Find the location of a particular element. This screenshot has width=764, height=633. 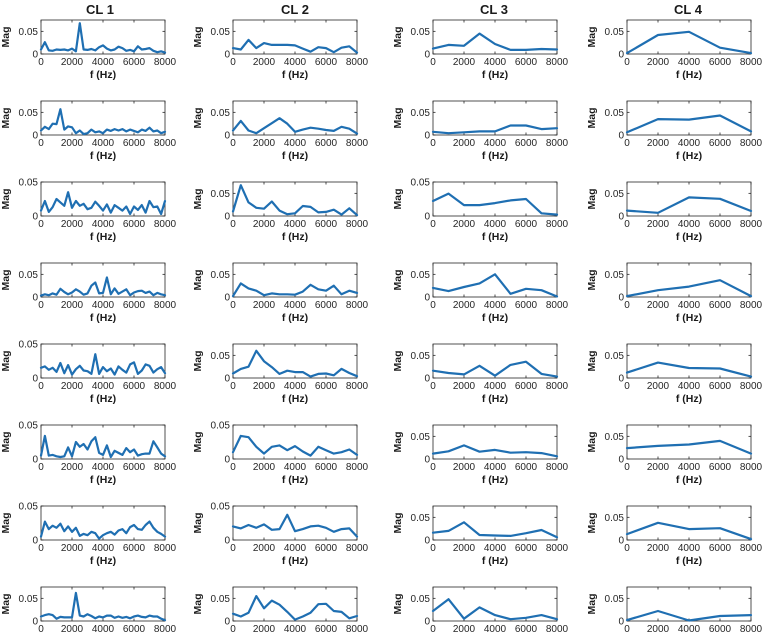

panel-r6-c2: 0 2000 4000 6000 8000 0 0.05 f (Hz) Mag is located at coordinates (280, 454).